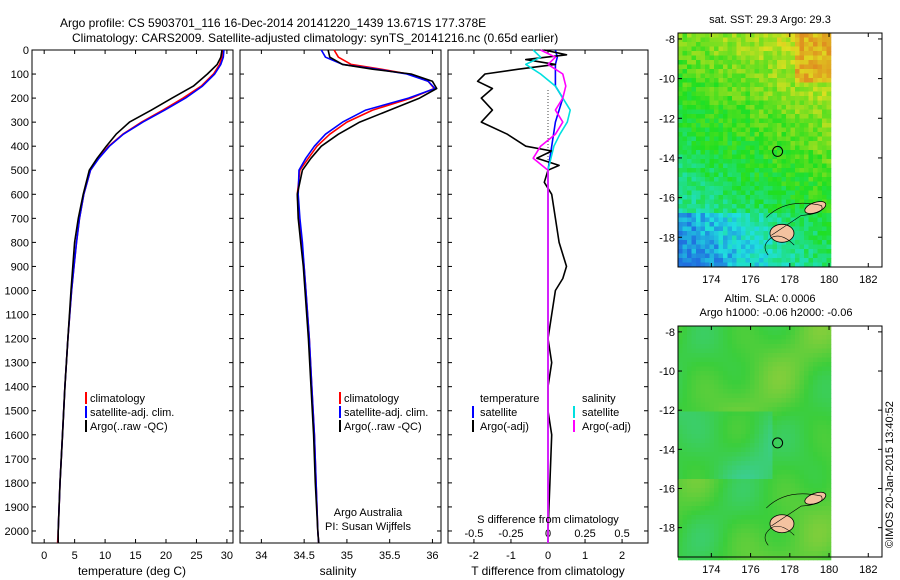 Image resolution: width=900 pixels, height=580 pixels. What do you see at coordinates (779, 245) in the screenshot?
I see `reef-contour` at bounding box center [779, 245].